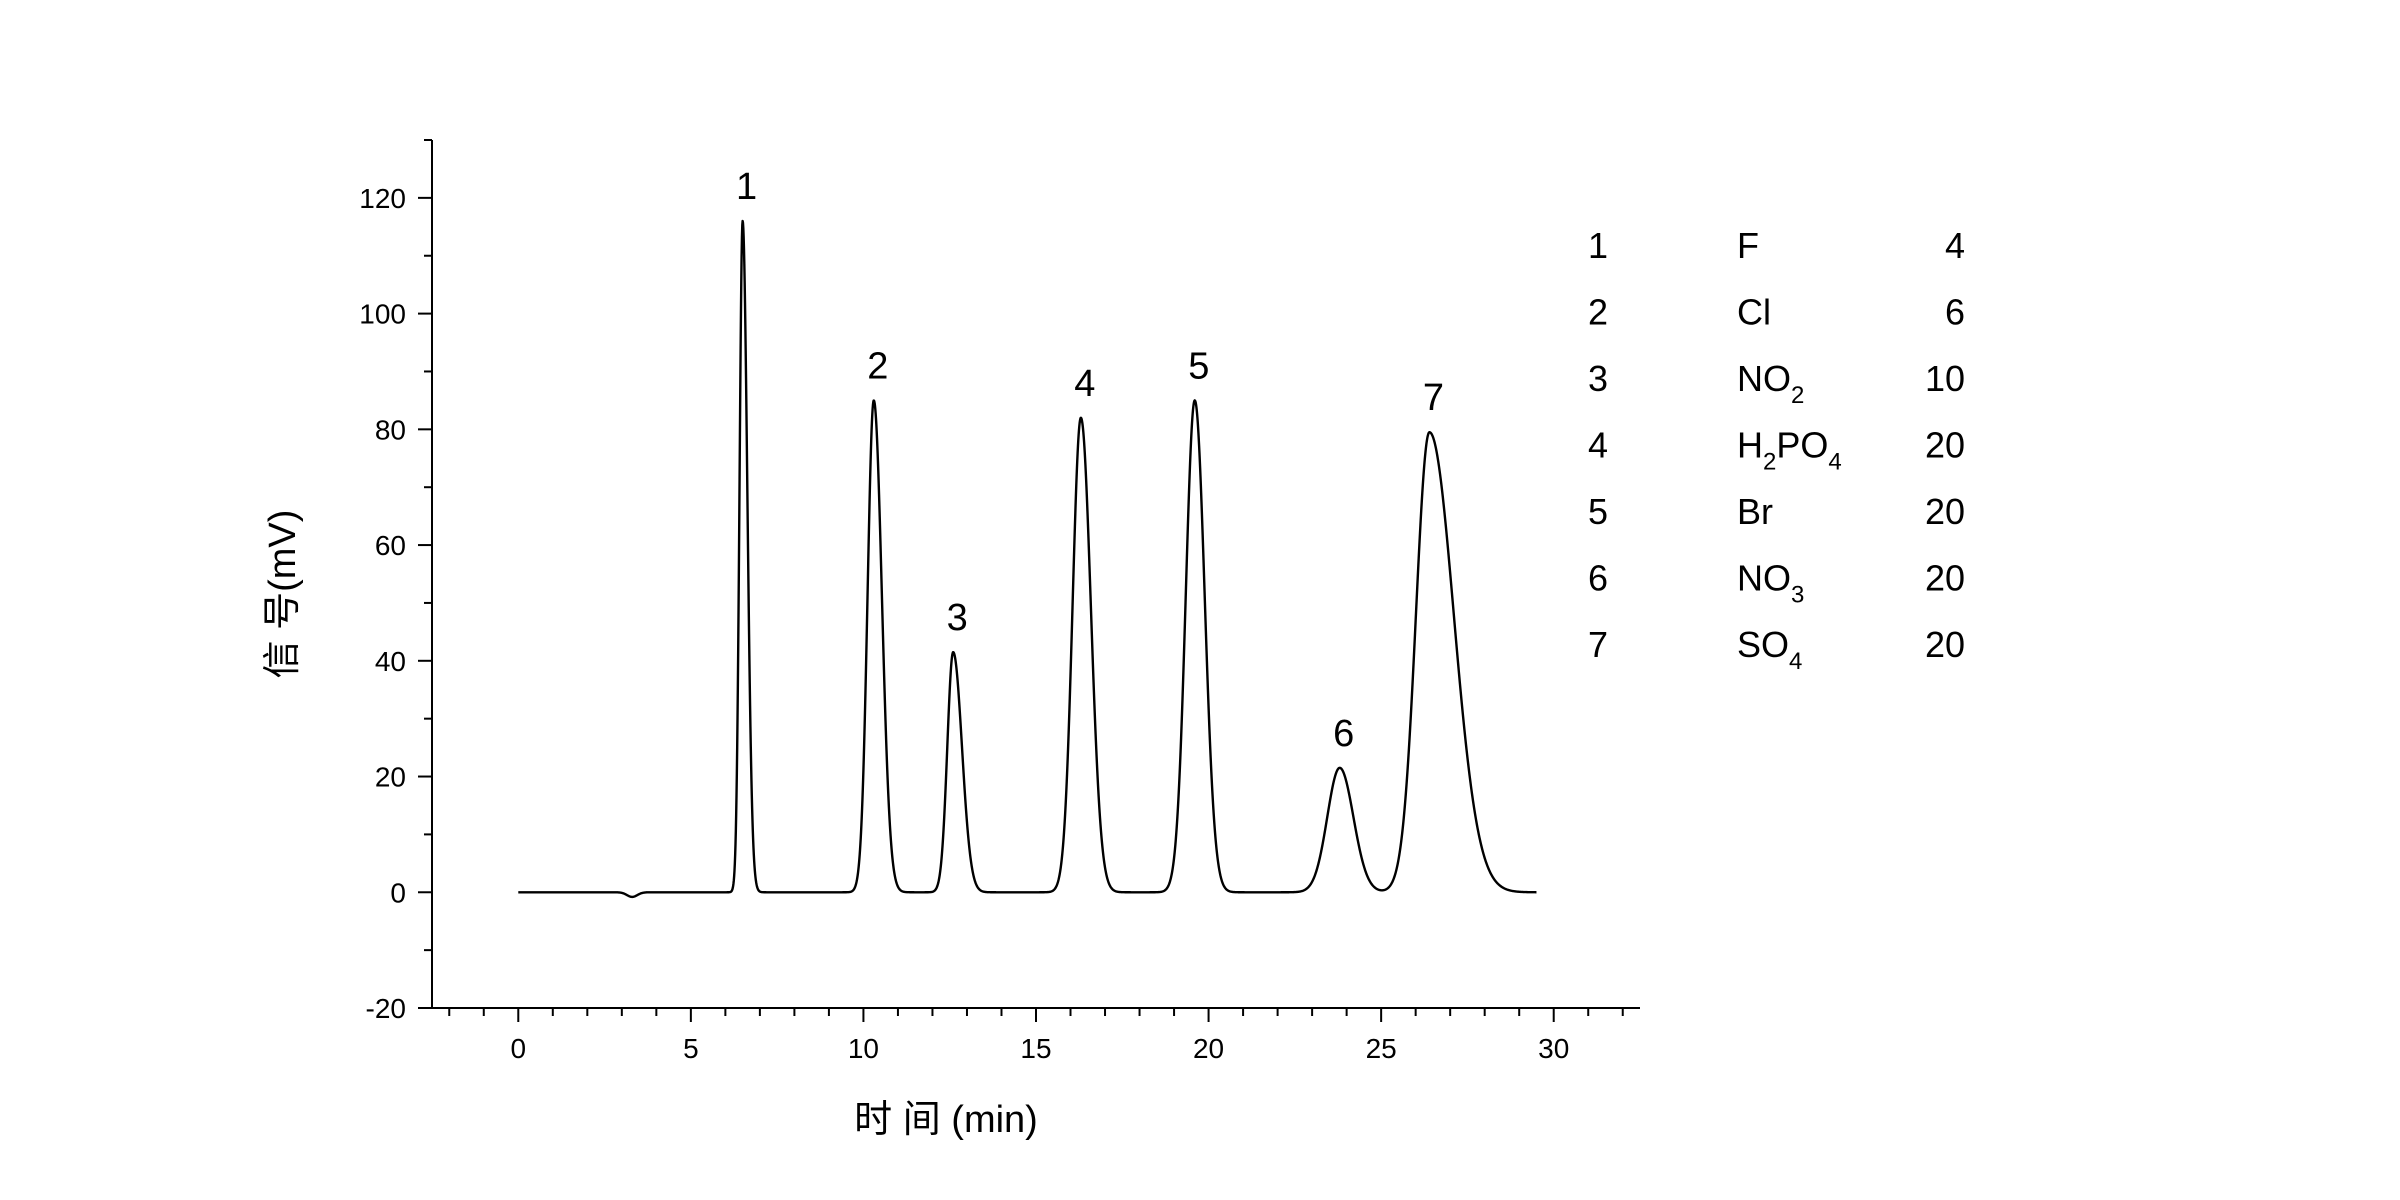 The height and width of the screenshot is (1200, 2400). What do you see at coordinates (1381, 1048) in the screenshot?
I see `x-tick-label: 25` at bounding box center [1381, 1048].